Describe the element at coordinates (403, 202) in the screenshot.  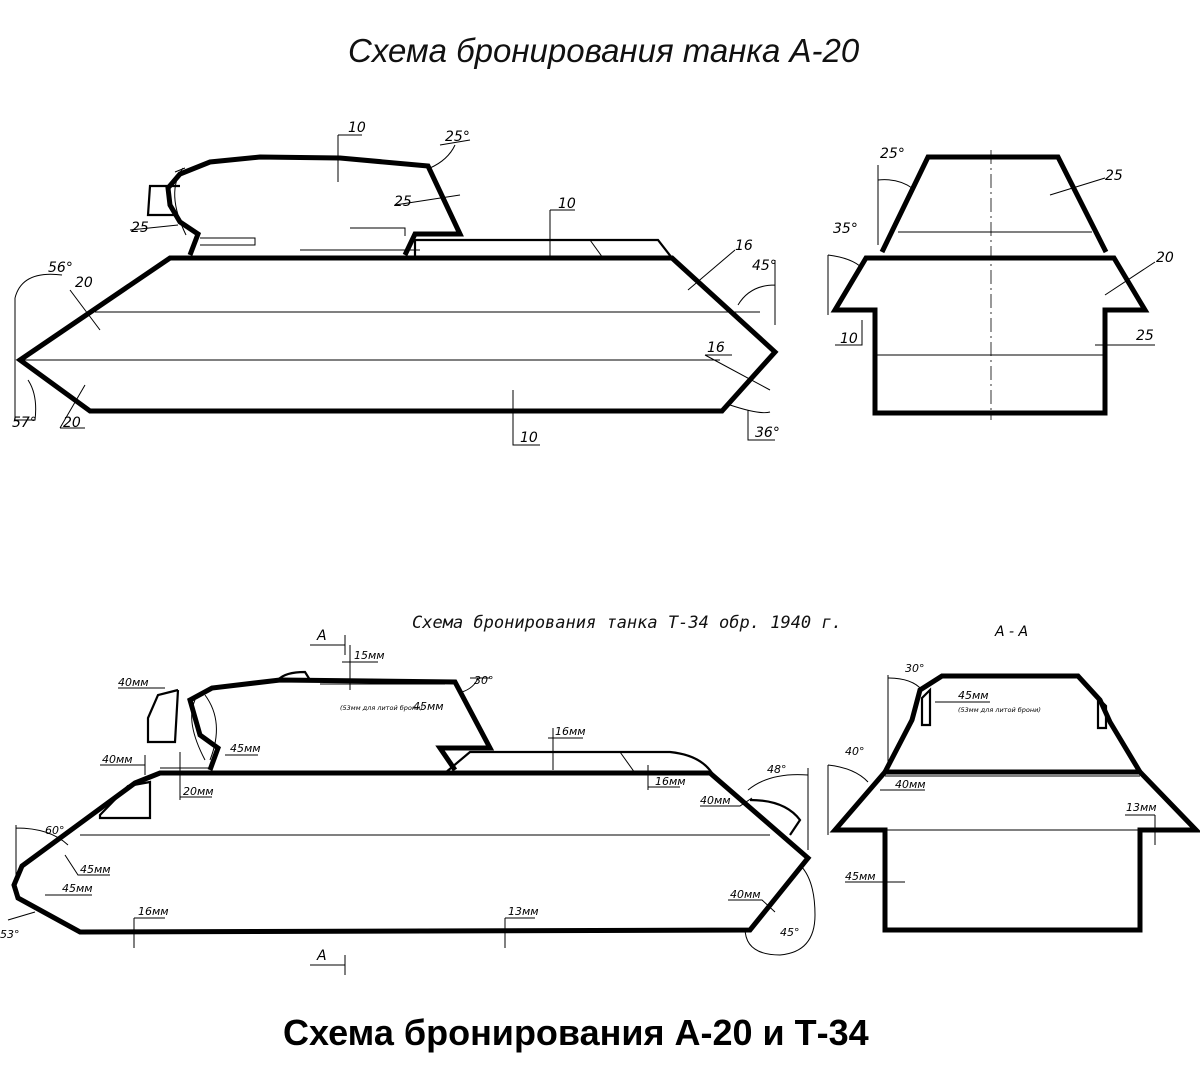
I see `a20-turret-rear-dim: 25` at that location.